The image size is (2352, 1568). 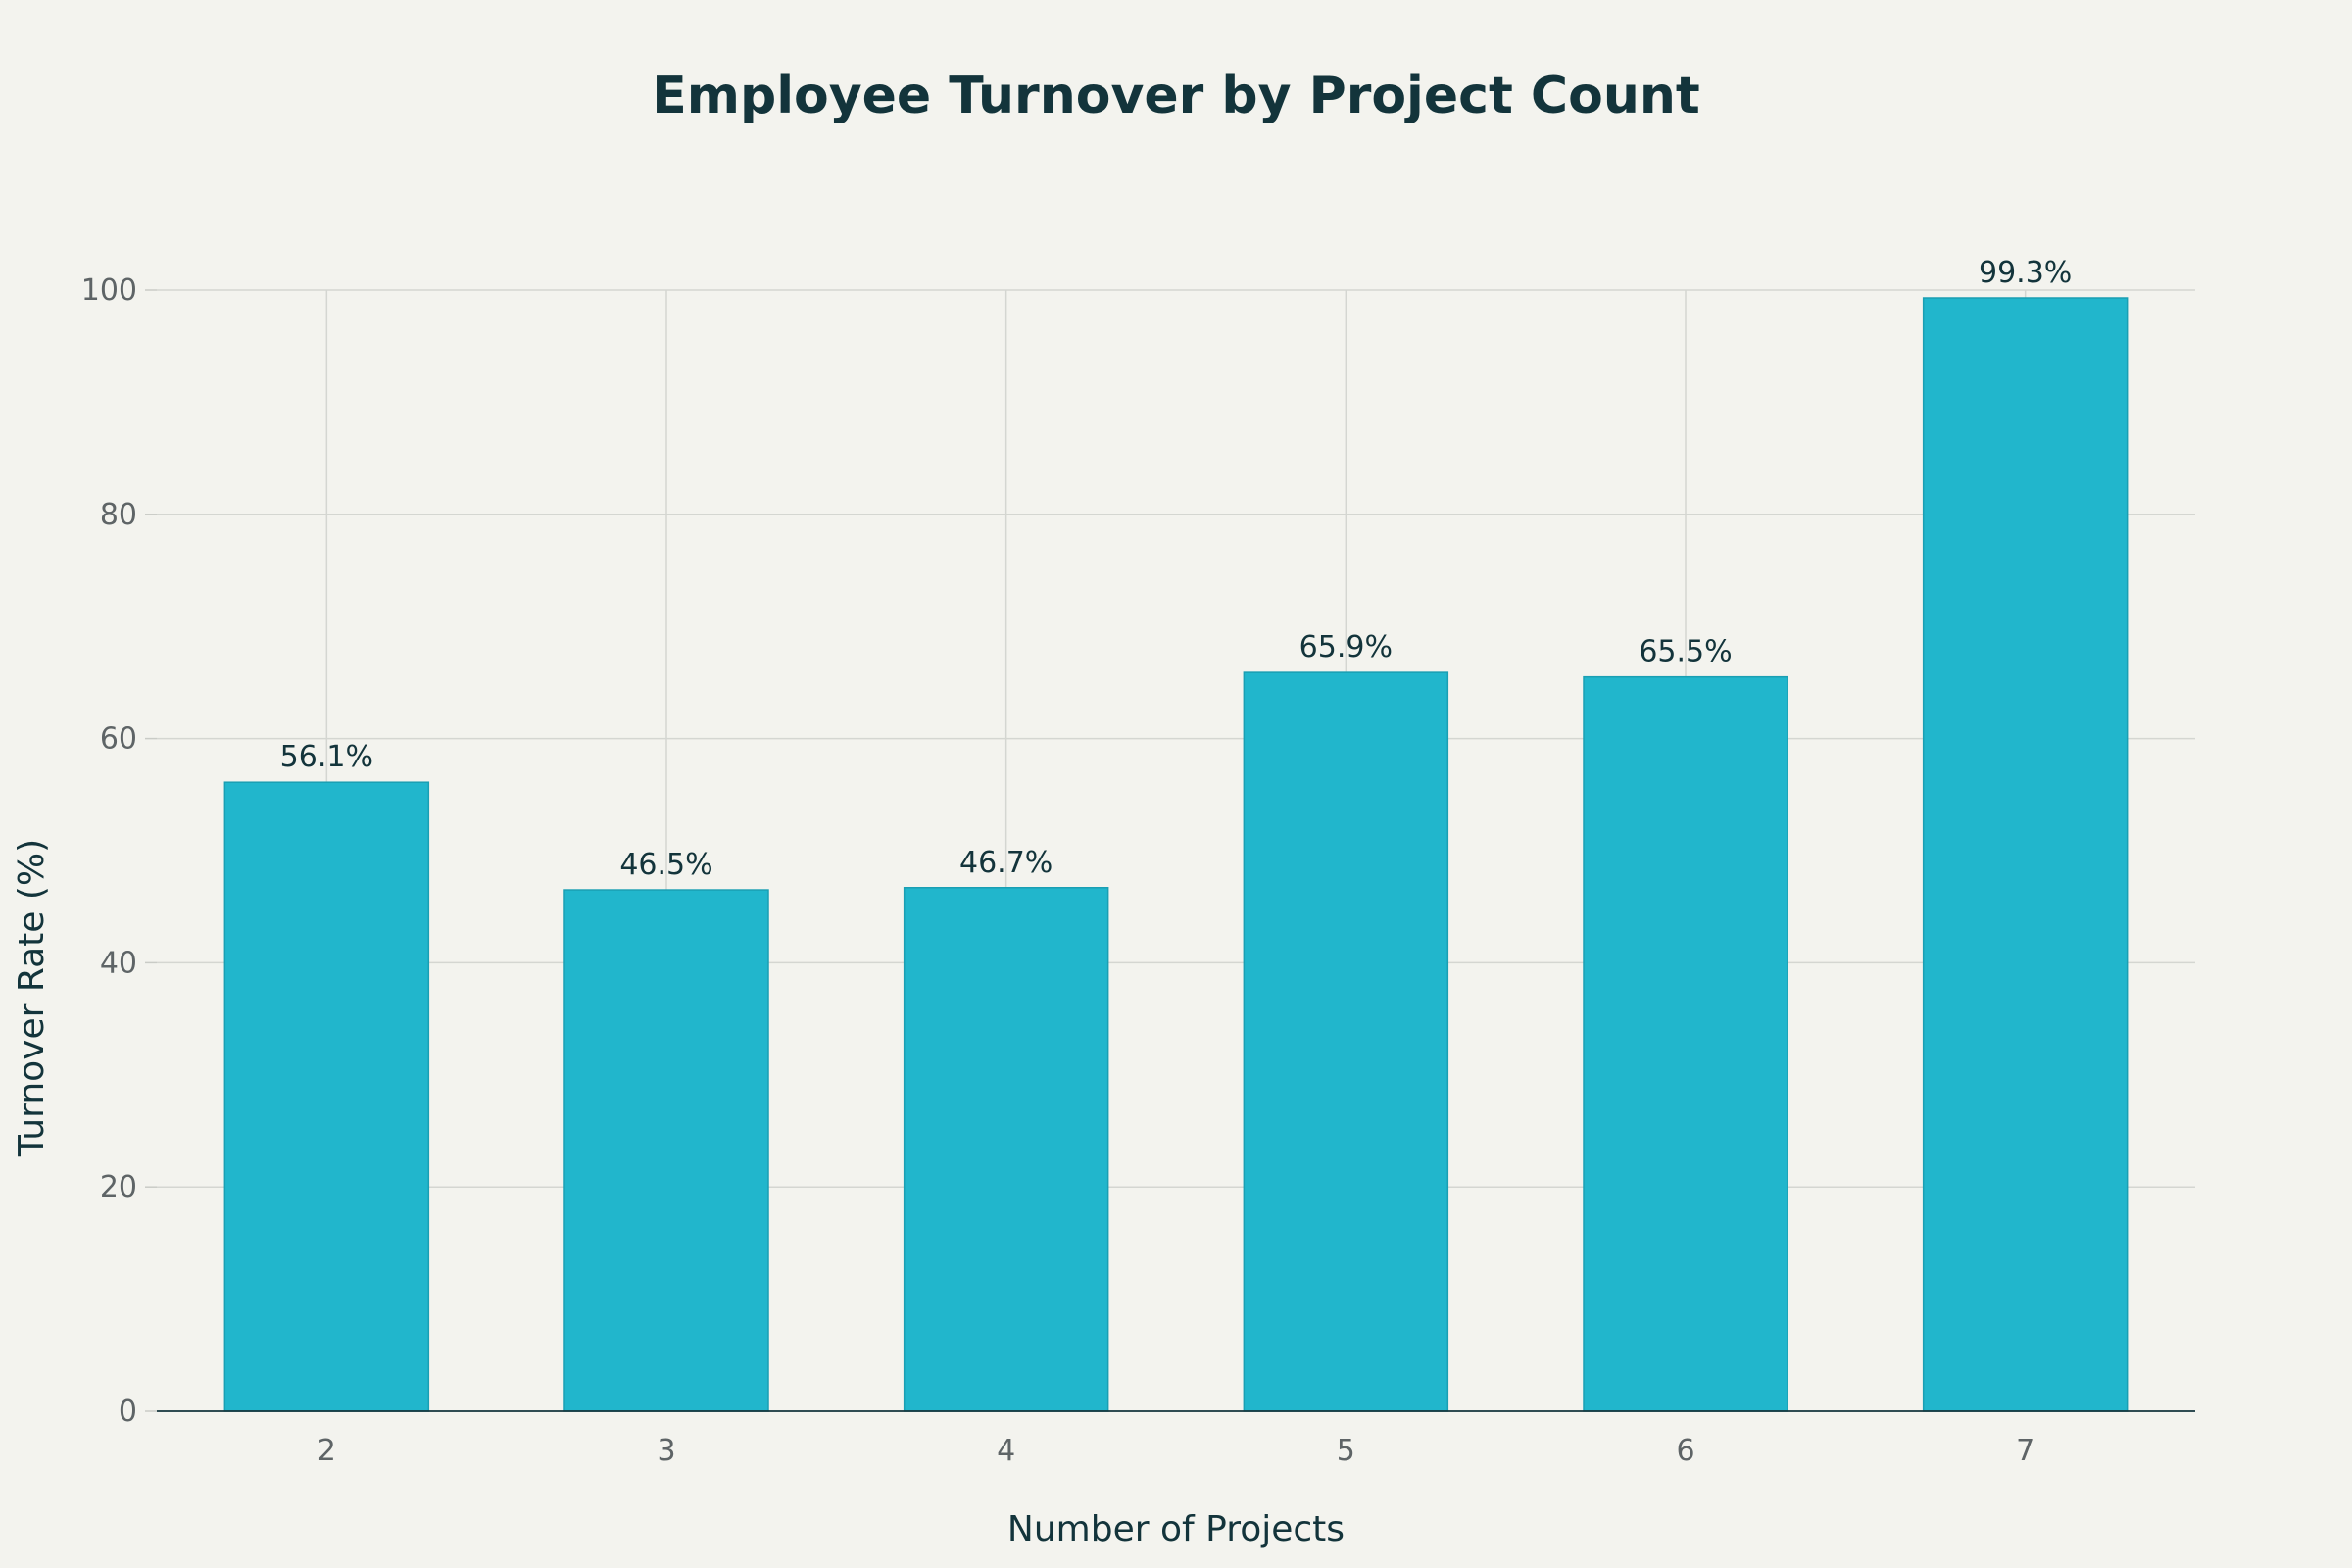 I want to click on y-tick-label: 40, so click(x=118, y=963).